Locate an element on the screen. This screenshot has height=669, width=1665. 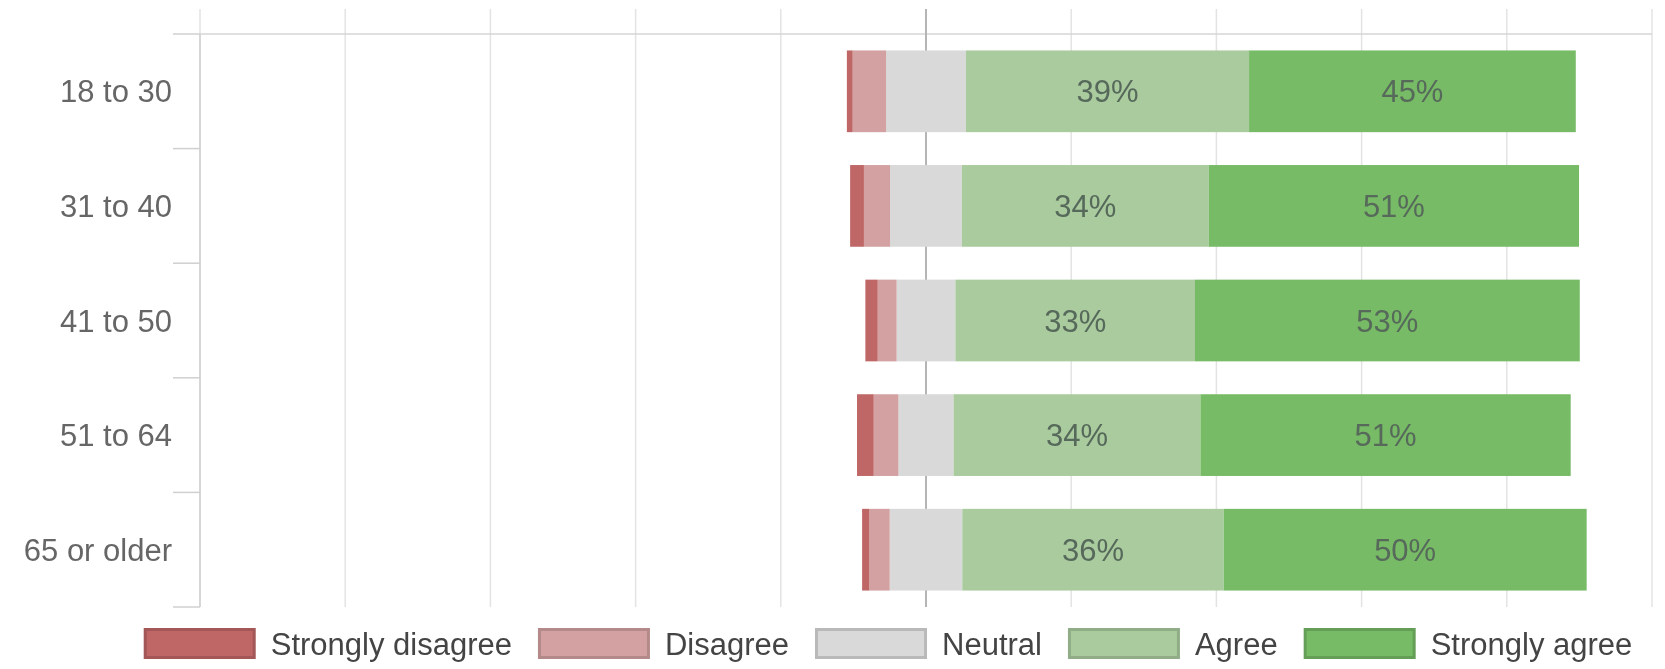
data-label: 53% is located at coordinates (1387, 320).